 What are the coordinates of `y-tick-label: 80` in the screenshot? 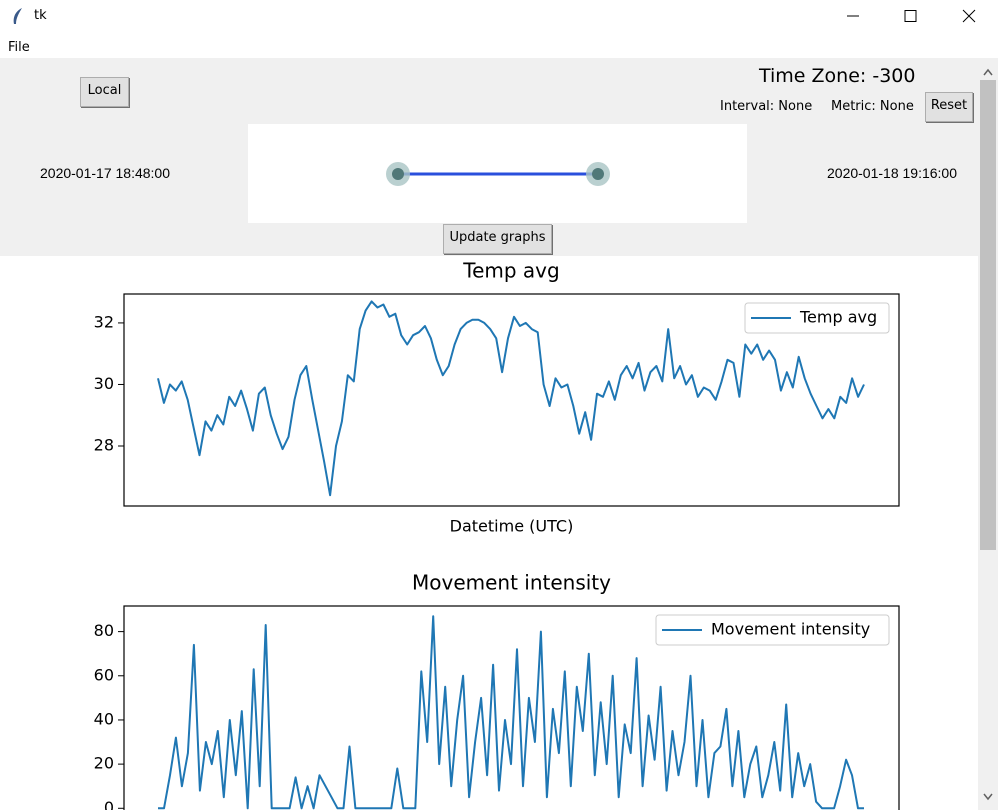 It's located at (104, 630).